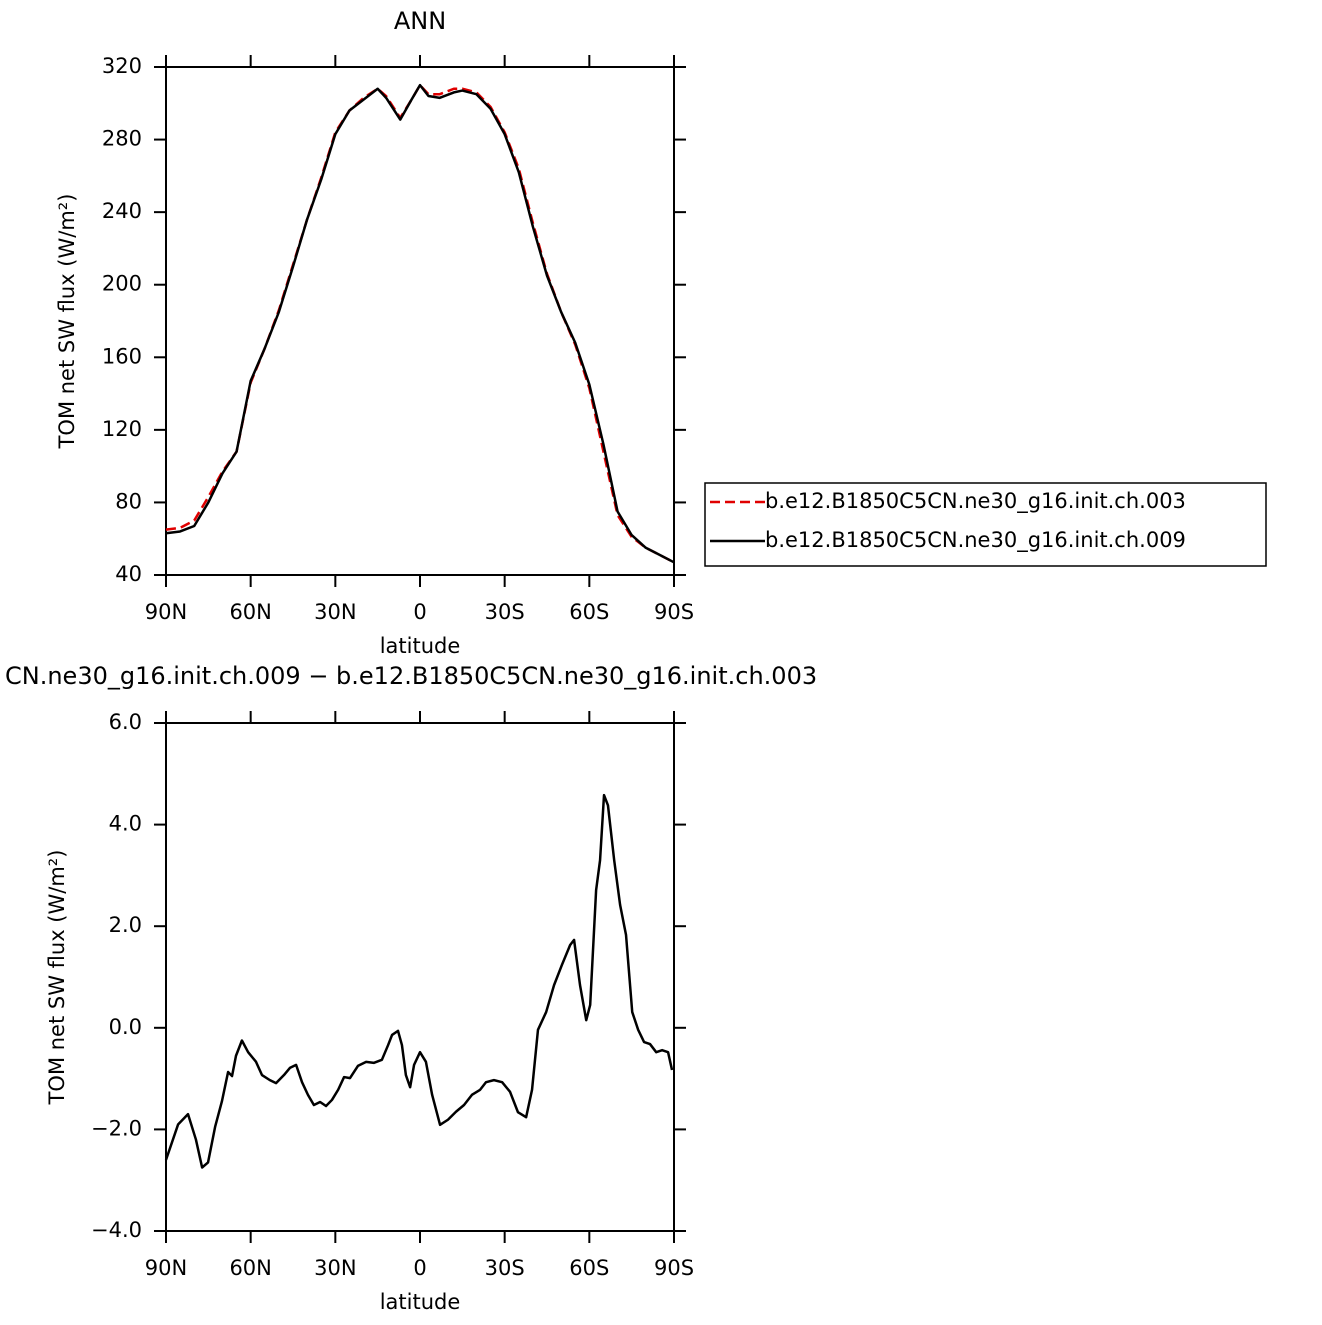 The image size is (1322, 1325). Describe the element at coordinates (116, 1230) in the screenshot. I see `y-tick-label: −4.0` at that location.